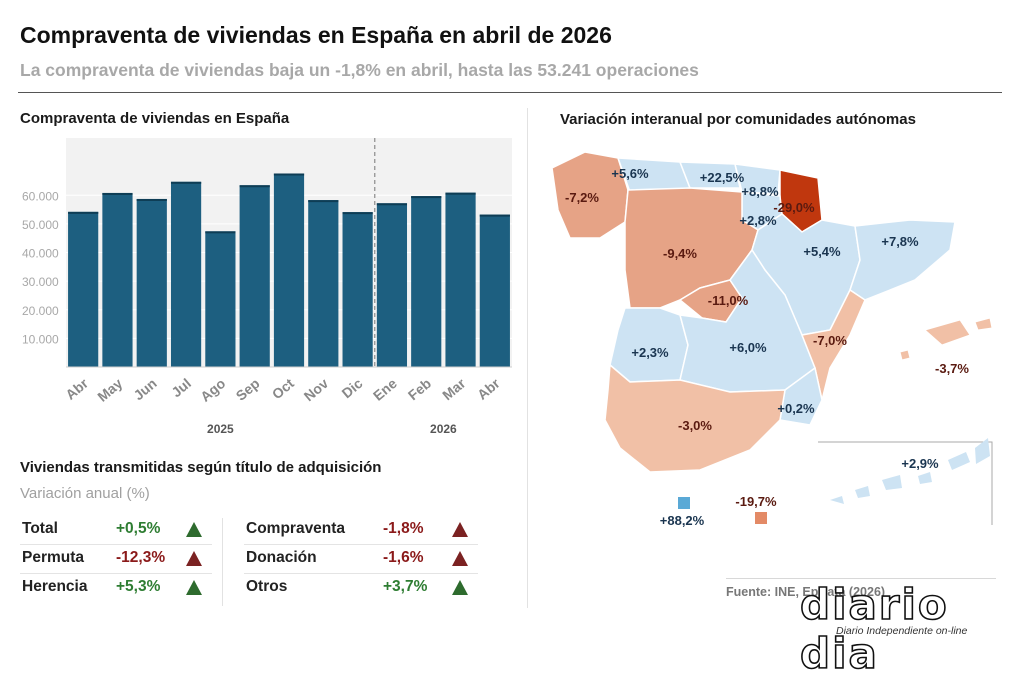 The width and height of the screenshot is (1024, 678). What do you see at coordinates (53, 557) in the screenshot?
I see `table-row-label: Permuta` at bounding box center [53, 557].